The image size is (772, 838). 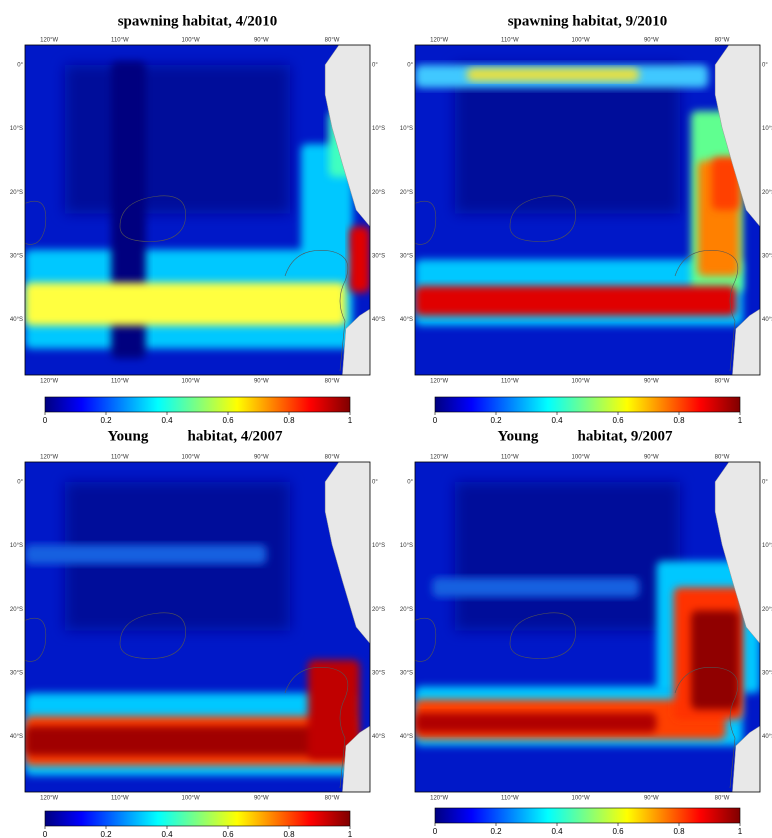 I want to click on panel-title: habitat, 9/2007, so click(x=626, y=436).